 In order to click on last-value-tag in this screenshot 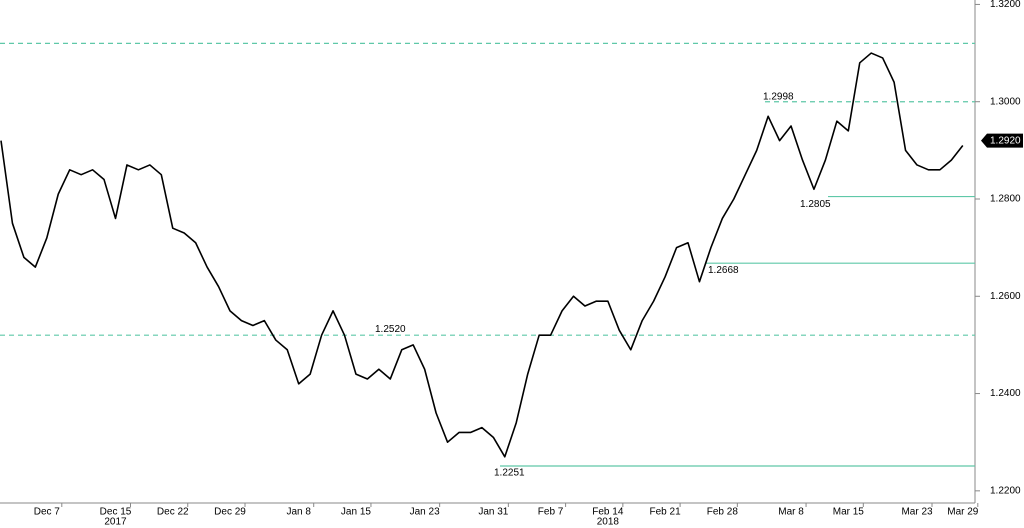, I will do `click(1002, 140)`.